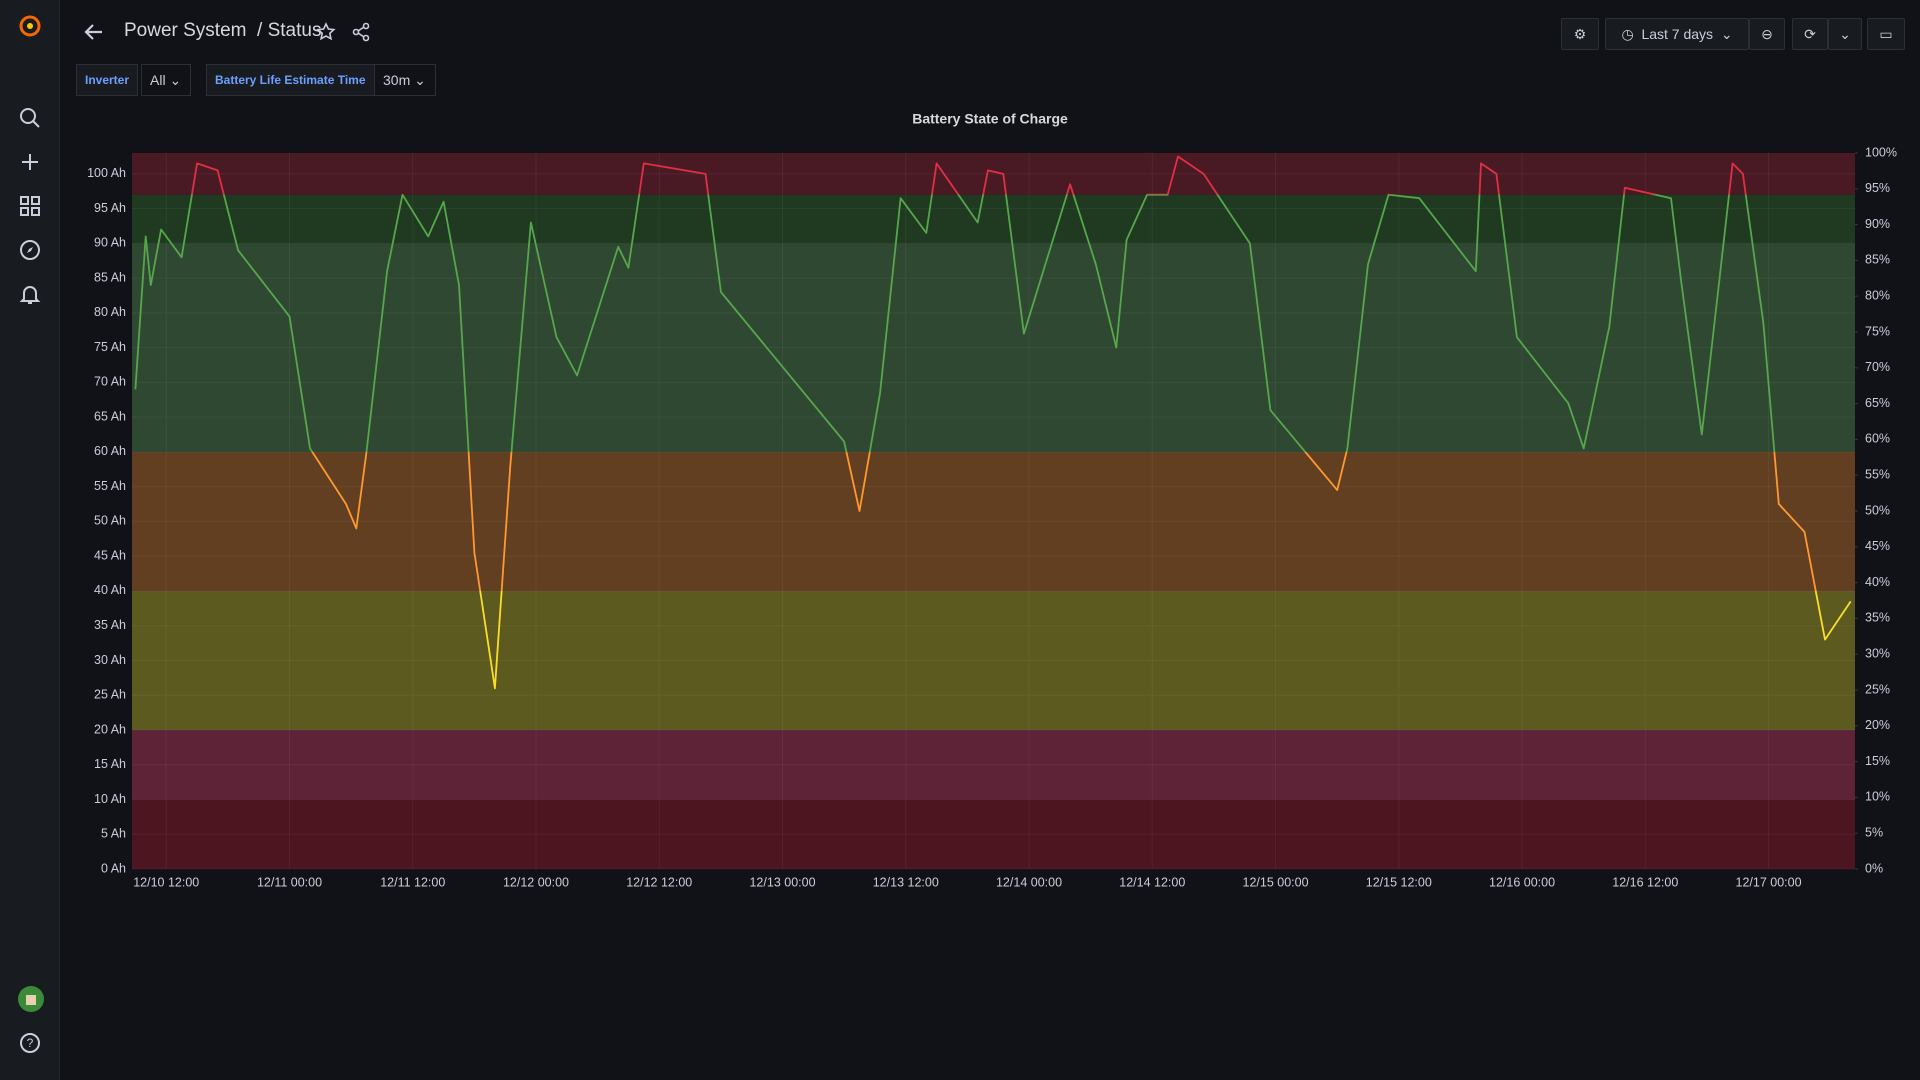 This screenshot has width=1920, height=1080. What do you see at coordinates (412, 882) in the screenshot?
I see `x-tick-label: 12/11 12:00` at bounding box center [412, 882].